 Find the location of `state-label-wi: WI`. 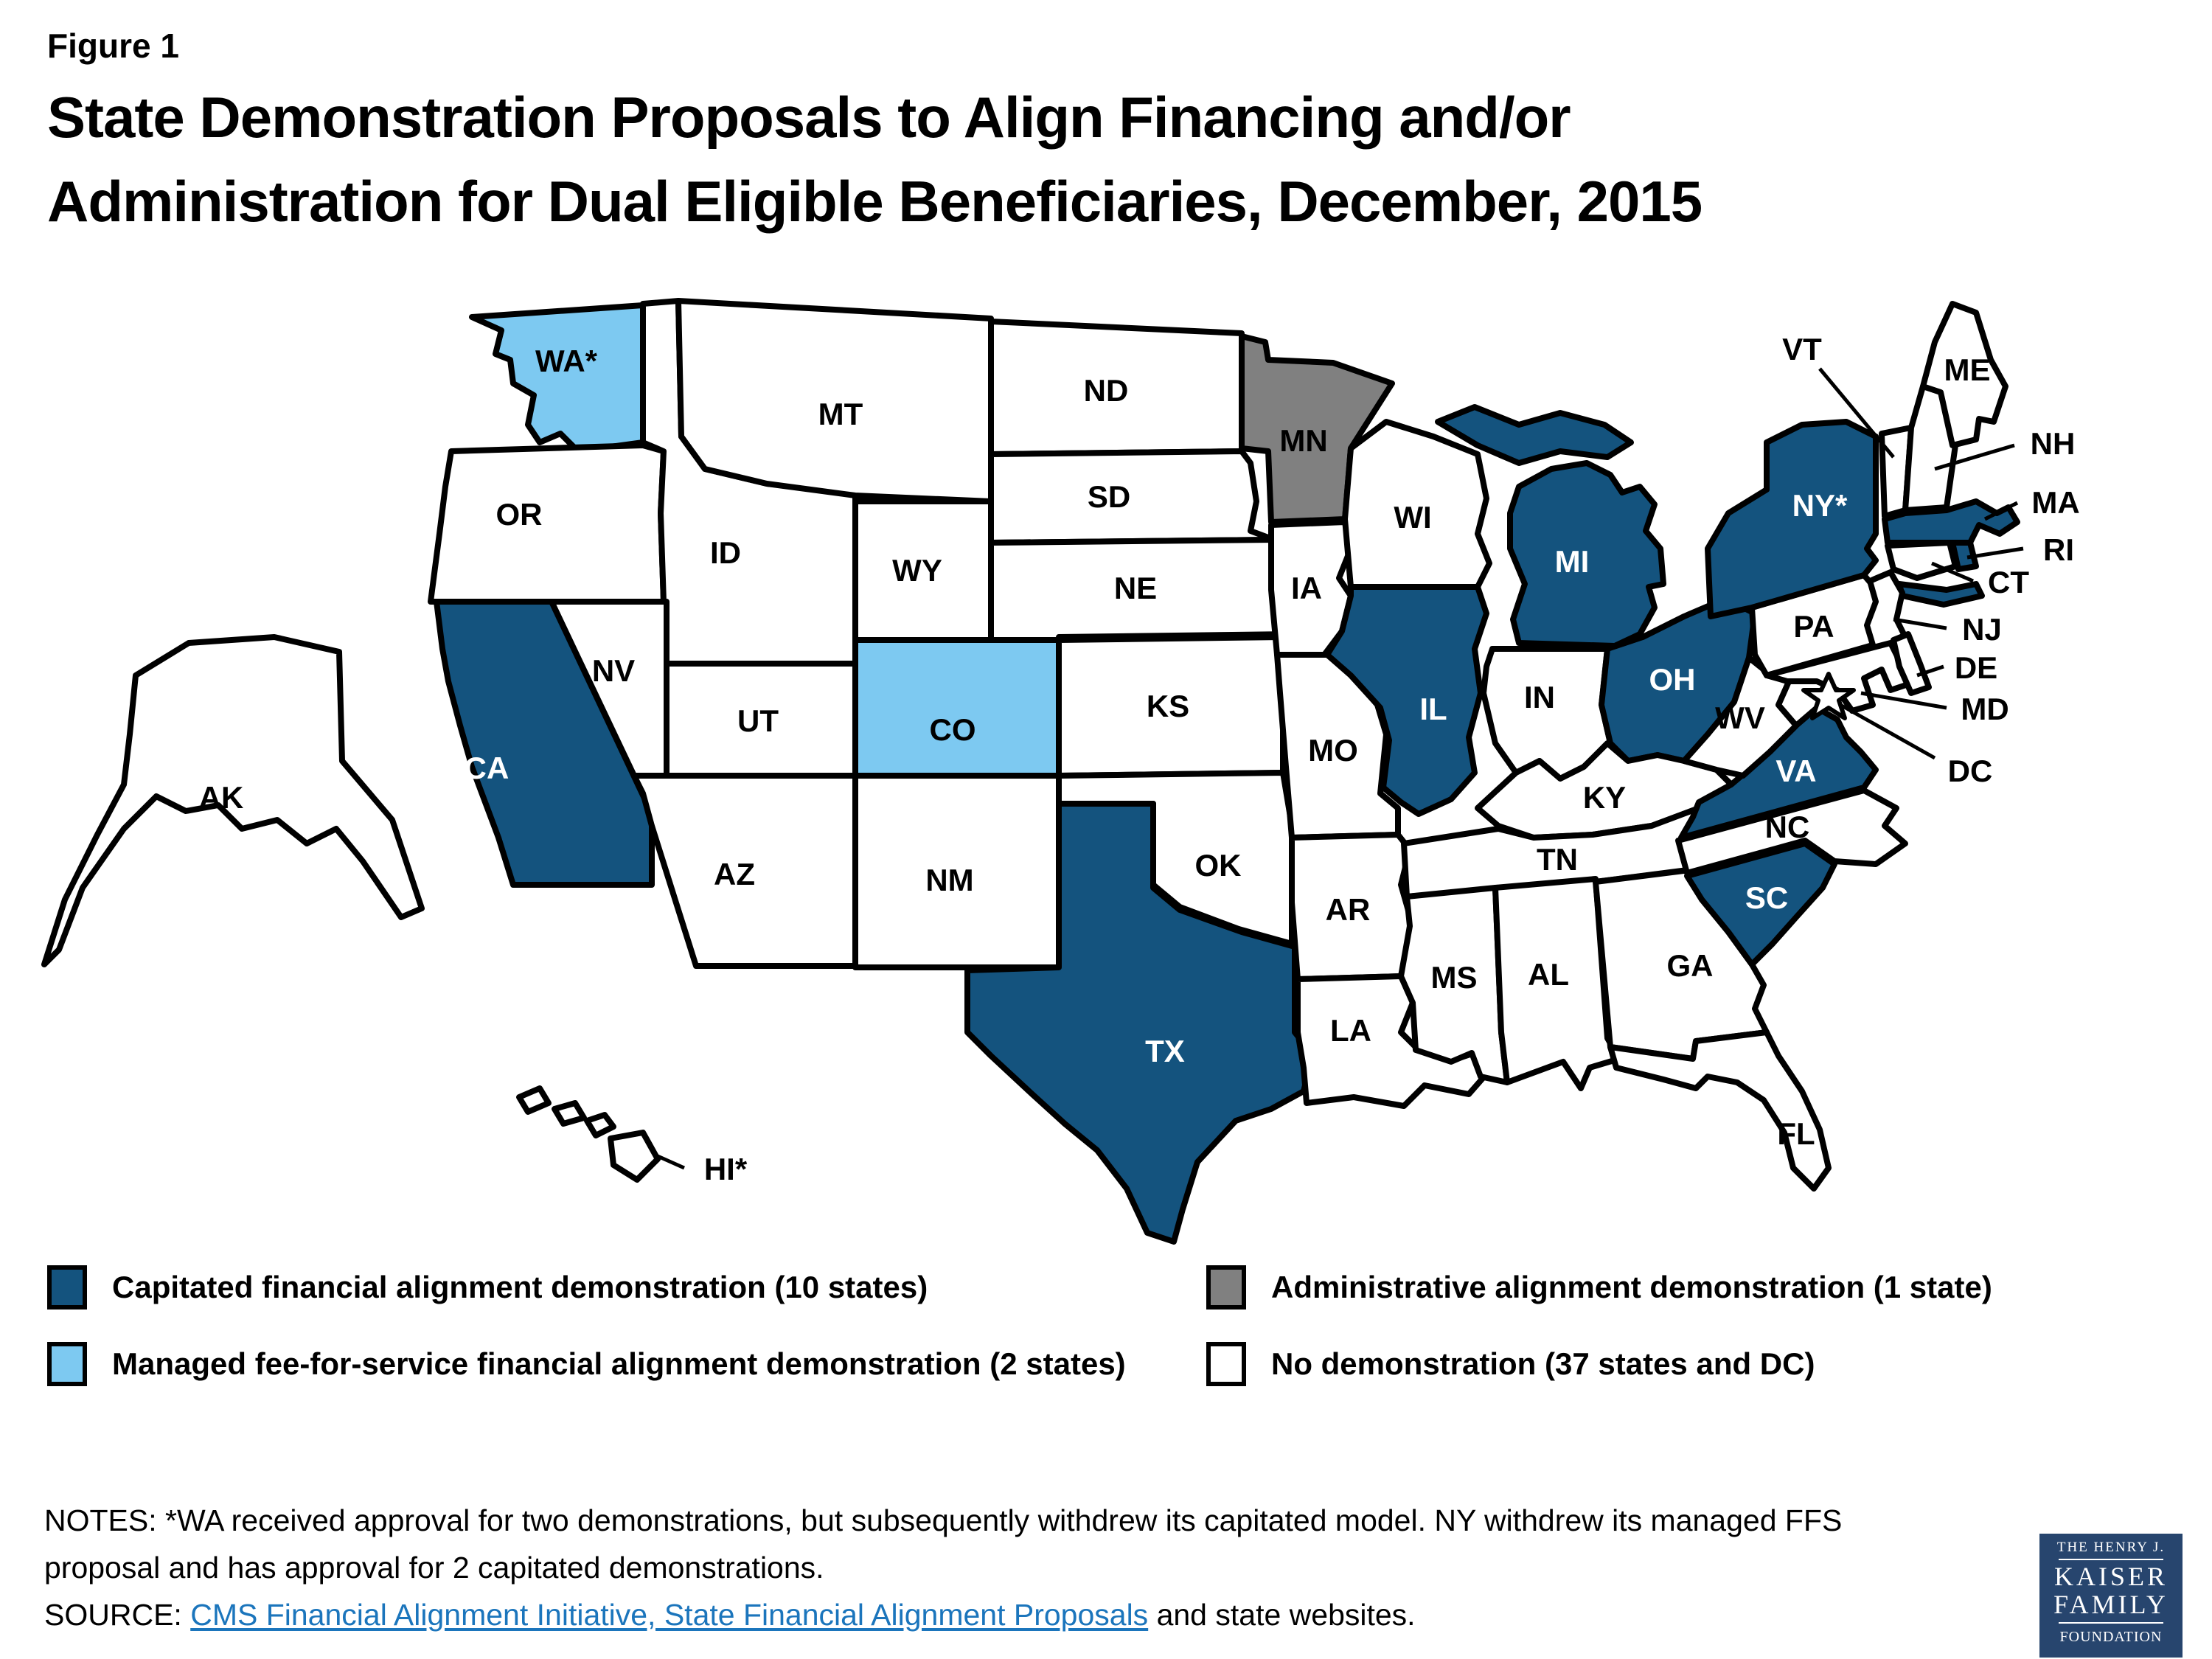

state-label-wi: WI is located at coordinates (1412, 517).